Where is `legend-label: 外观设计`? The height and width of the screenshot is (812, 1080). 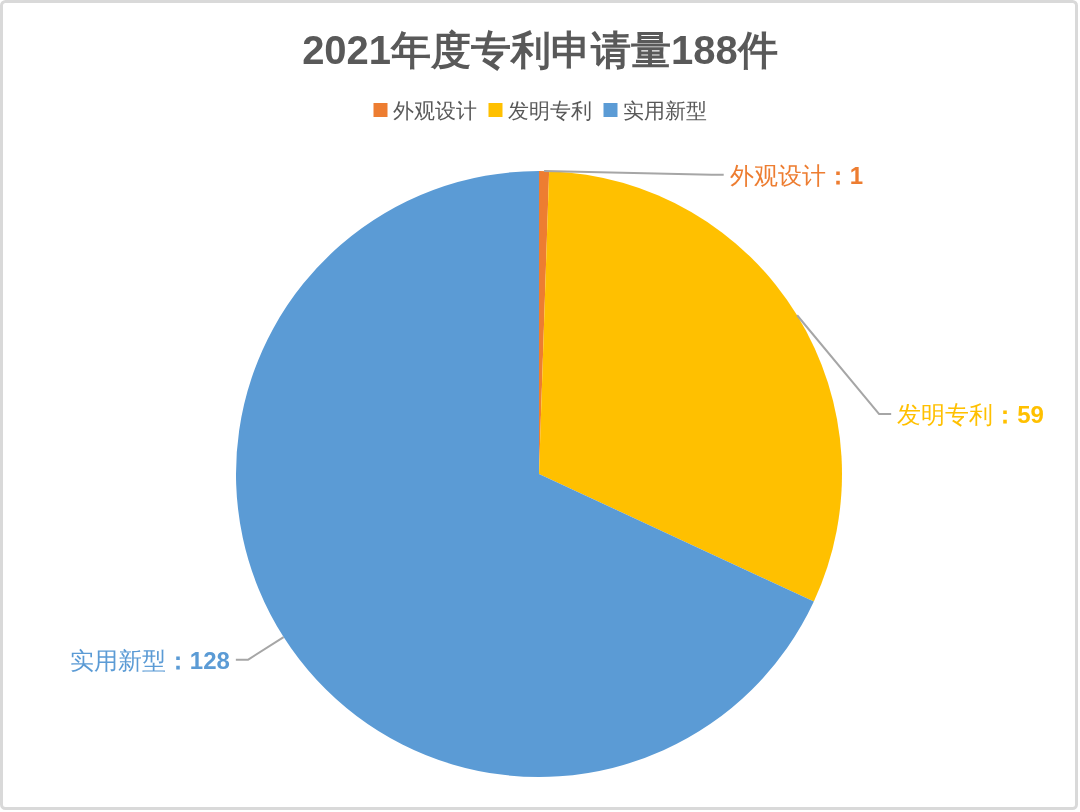
legend-label: 外观设计 is located at coordinates (434, 110).